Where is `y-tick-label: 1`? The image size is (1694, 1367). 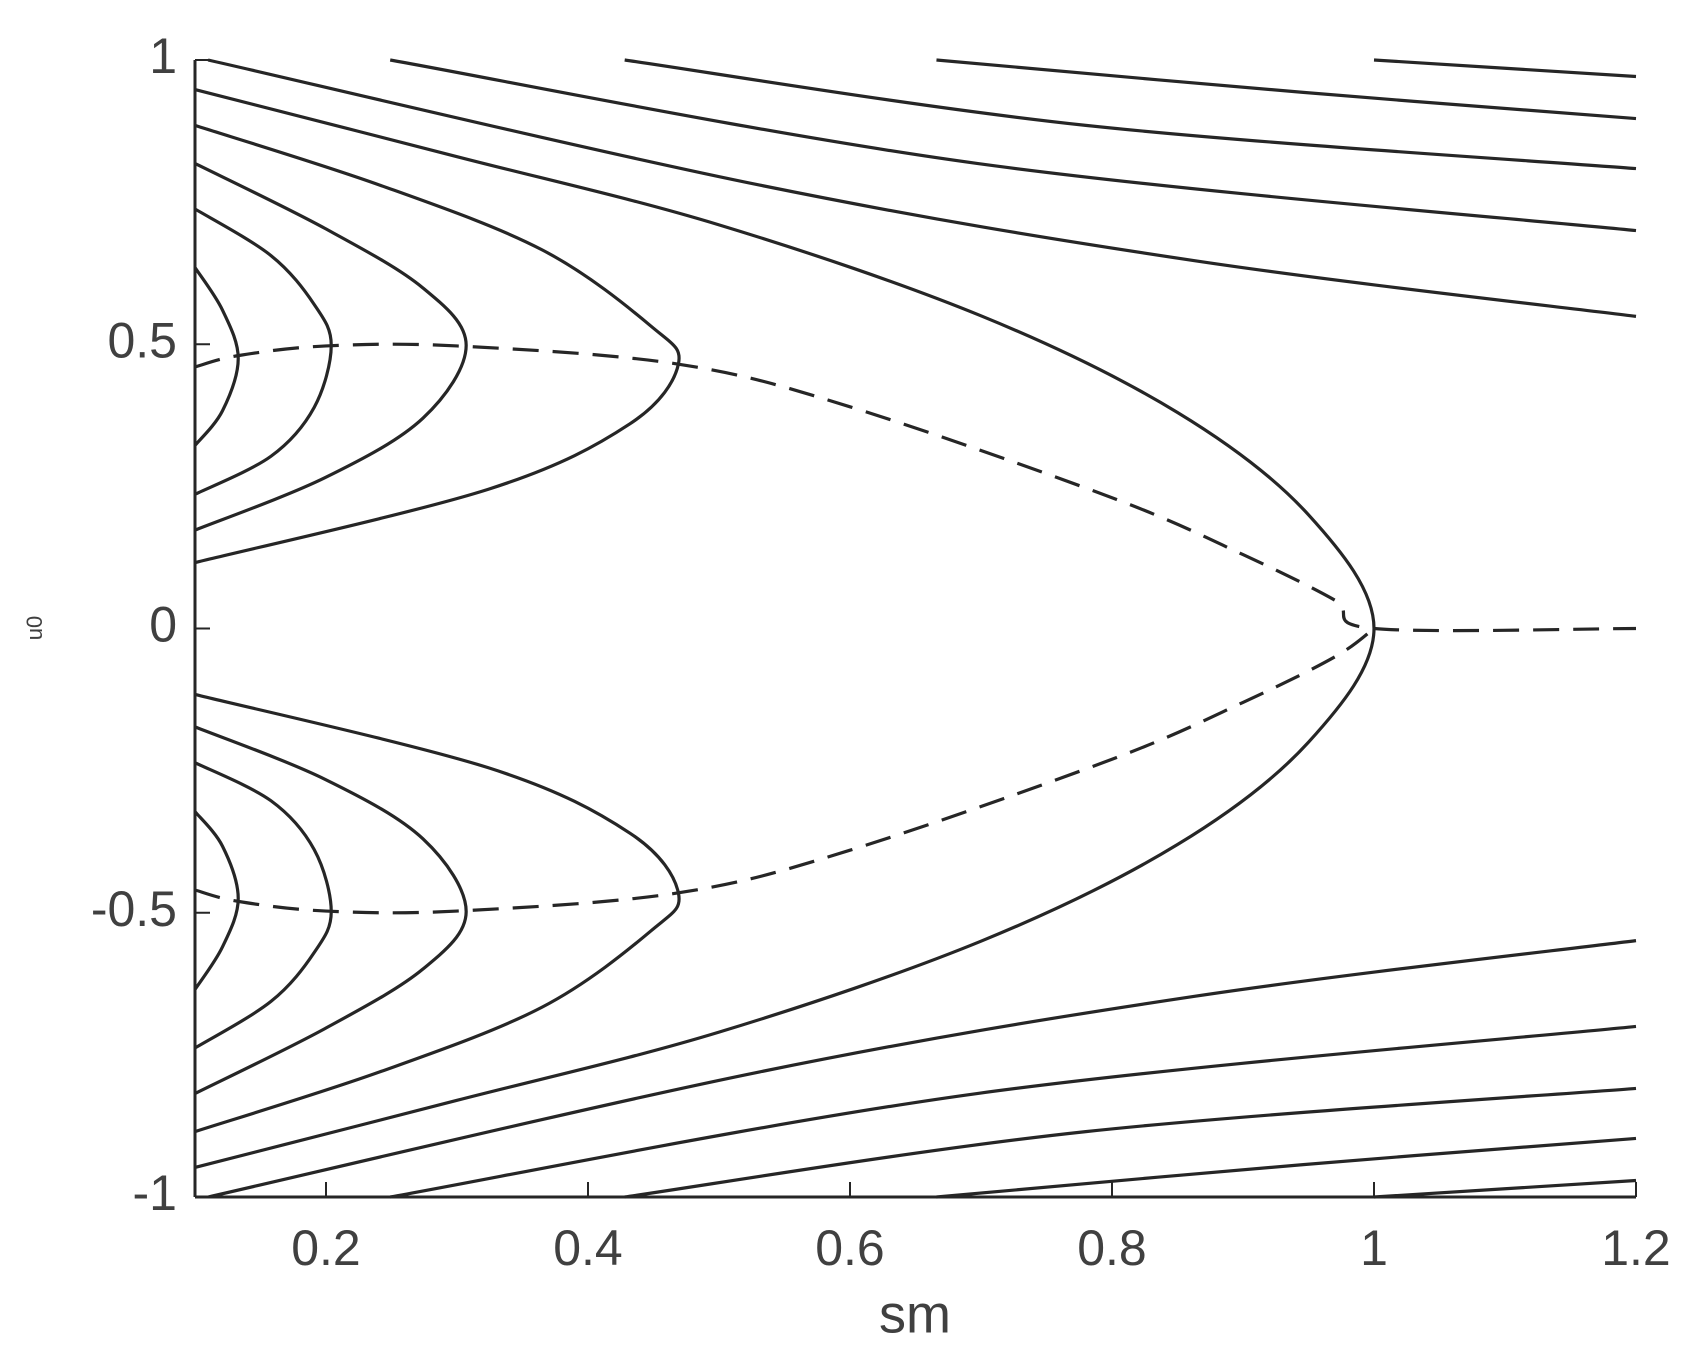 y-tick-label: 1 is located at coordinates (163, 56).